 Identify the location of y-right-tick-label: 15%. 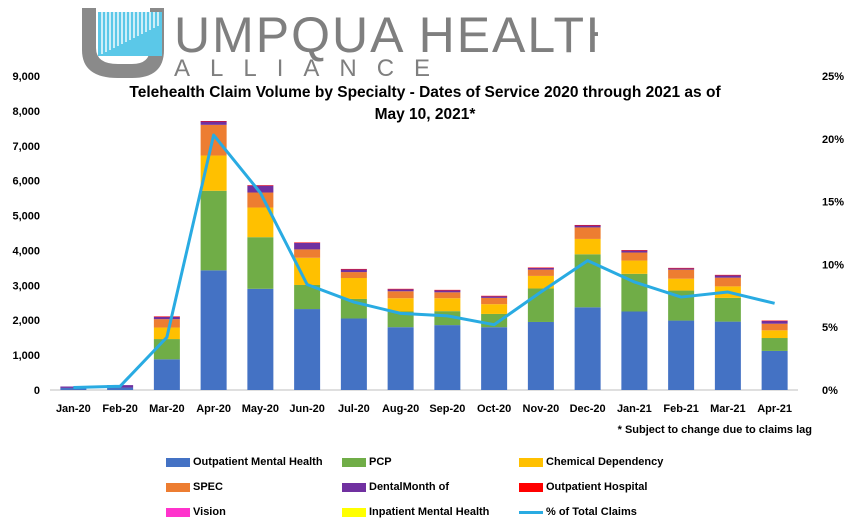
(833, 203).